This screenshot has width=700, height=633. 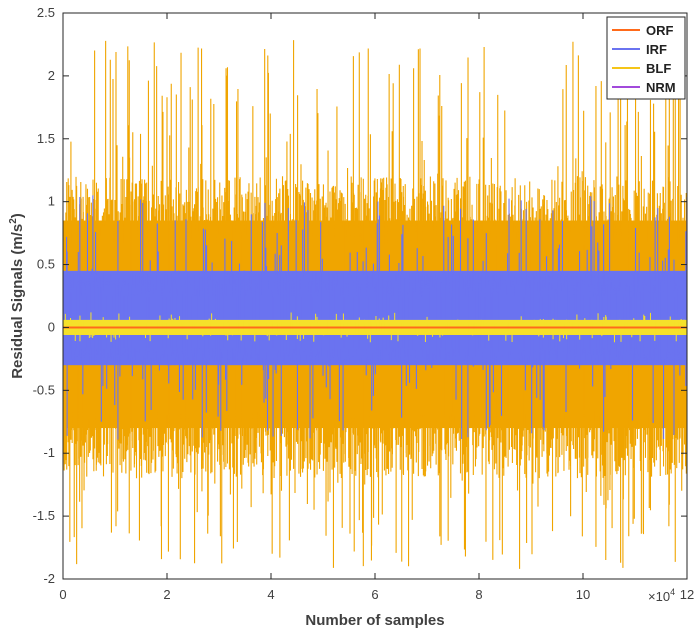 What do you see at coordinates (49, 578) in the screenshot?
I see `y-tick-label: -2` at bounding box center [49, 578].